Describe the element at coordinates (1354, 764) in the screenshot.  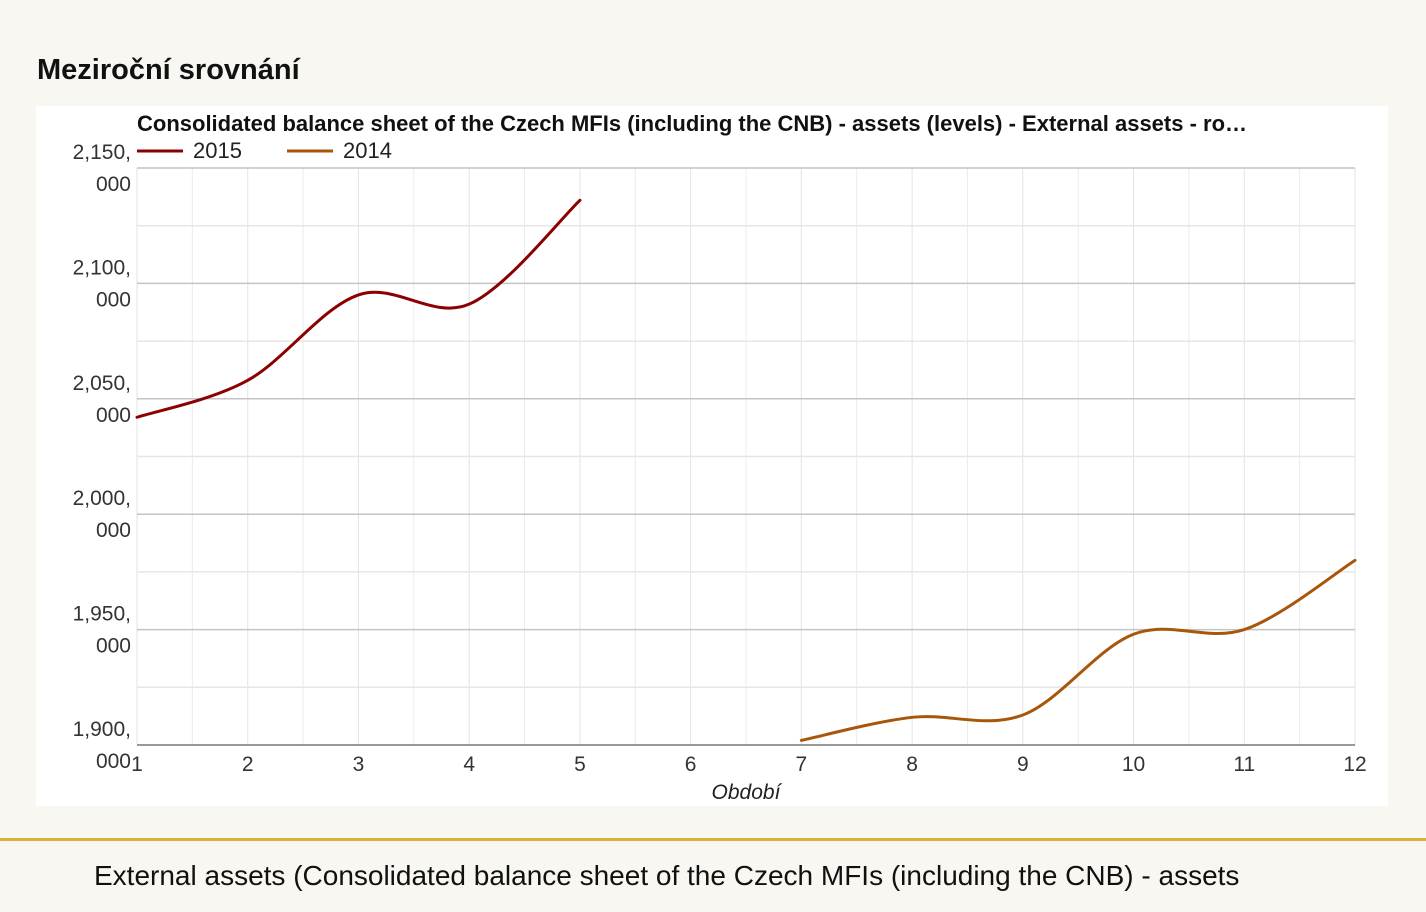
I see `x-tick-label: 12` at that location.